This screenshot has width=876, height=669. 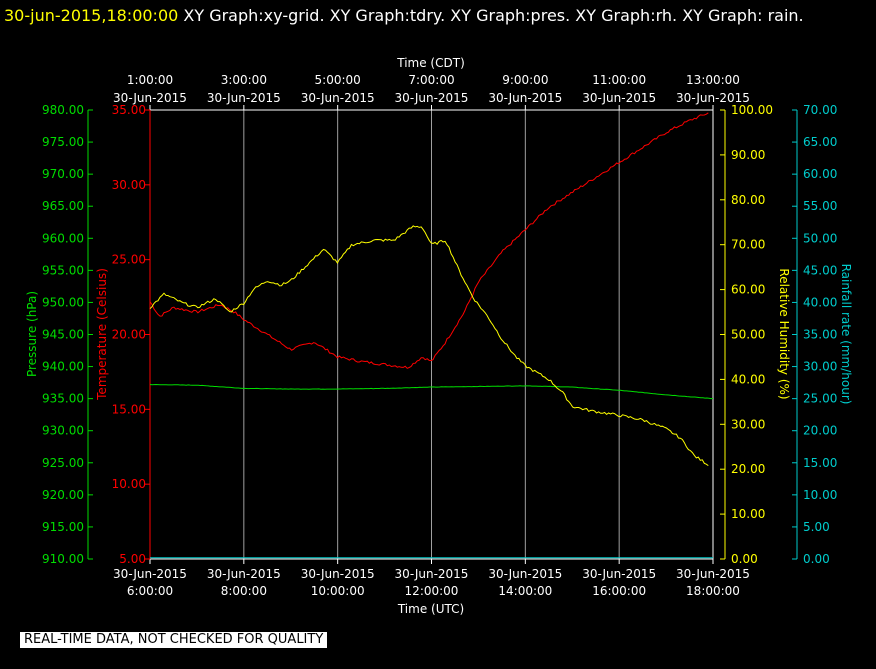 I want to click on rainfall-axis-title: Rainfall rate (mm/hour), so click(x=846, y=334).